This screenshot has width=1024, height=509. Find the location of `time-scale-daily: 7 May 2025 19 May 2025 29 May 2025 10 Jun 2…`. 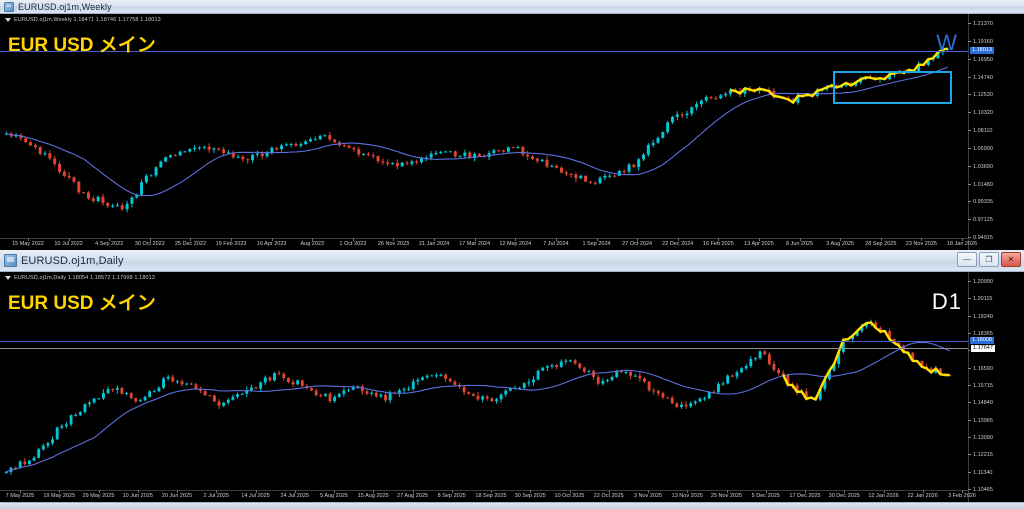

time-scale-daily: 7 May 2025 19 May 2025 29 May 2025 10 Jun 2… is located at coordinates (488, 496).